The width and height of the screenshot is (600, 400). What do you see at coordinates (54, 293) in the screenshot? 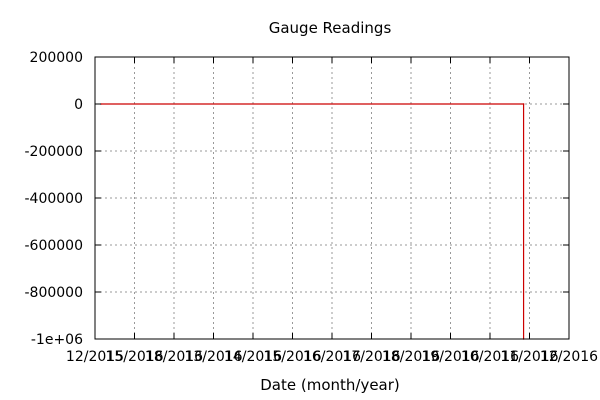
I see `y-tick-label: -800000` at bounding box center [54, 293].